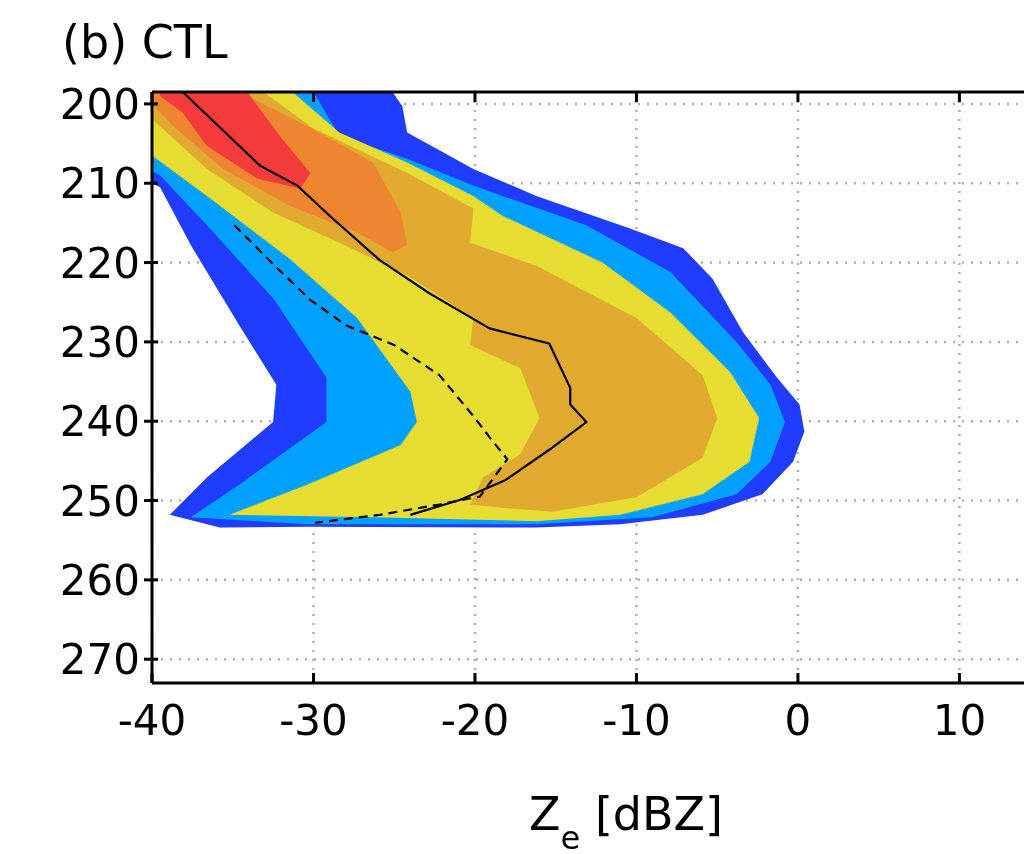 The image size is (1030, 854). Describe the element at coordinates (99, 105) in the screenshot. I see `y-tick-label: 200` at that location.